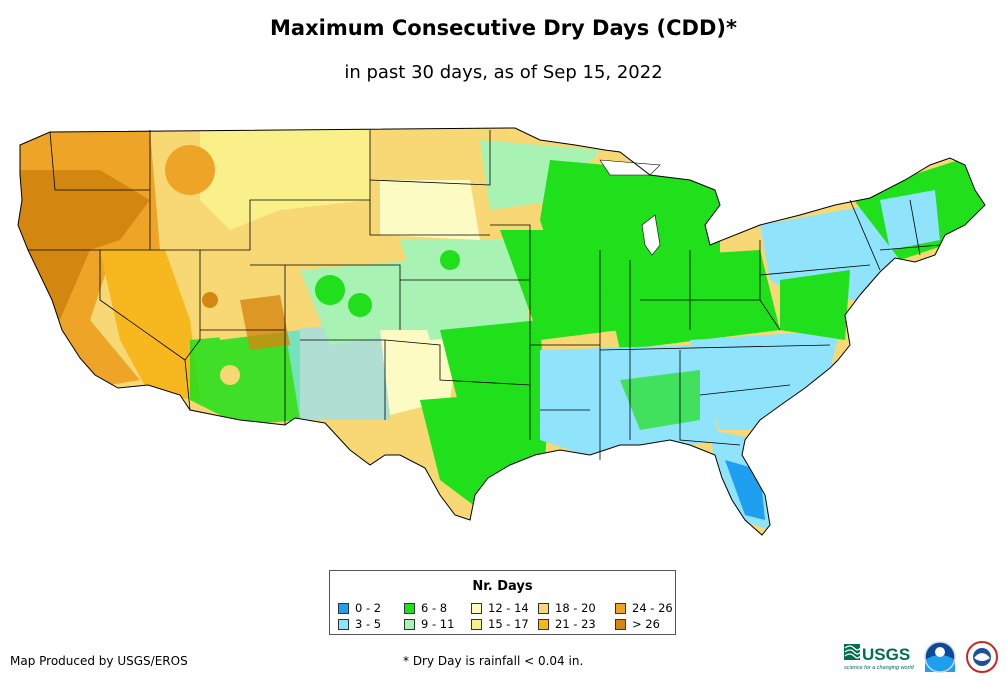  I want to click on legend-item: 15 - 17, so click(500, 624).